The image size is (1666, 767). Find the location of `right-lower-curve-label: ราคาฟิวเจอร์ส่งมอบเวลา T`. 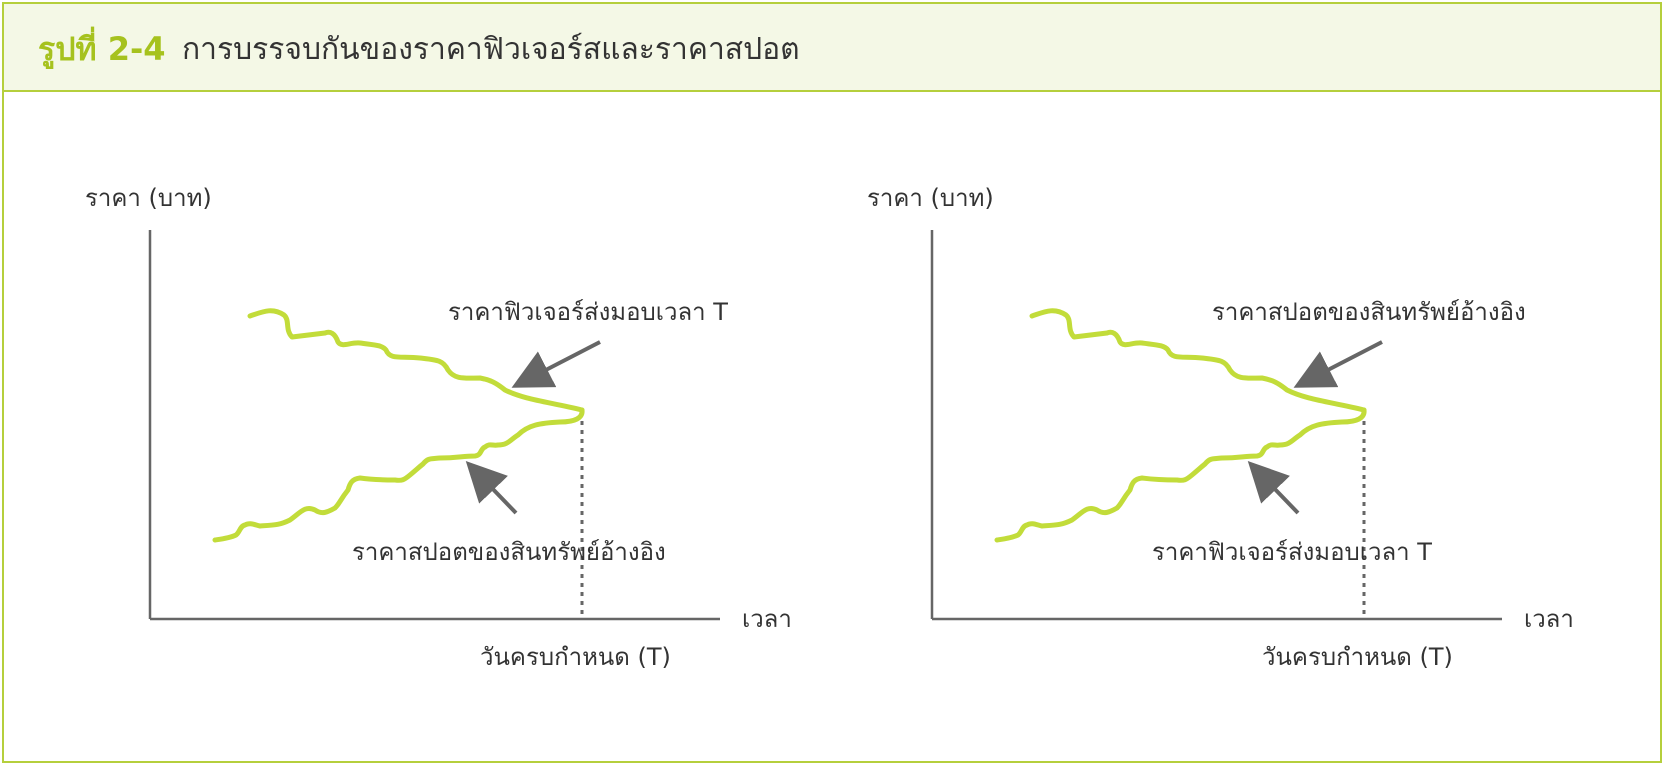

right-lower-curve-label: ราคาฟิวเจอร์ส่งมอบเวลา T is located at coordinates (1292, 552).